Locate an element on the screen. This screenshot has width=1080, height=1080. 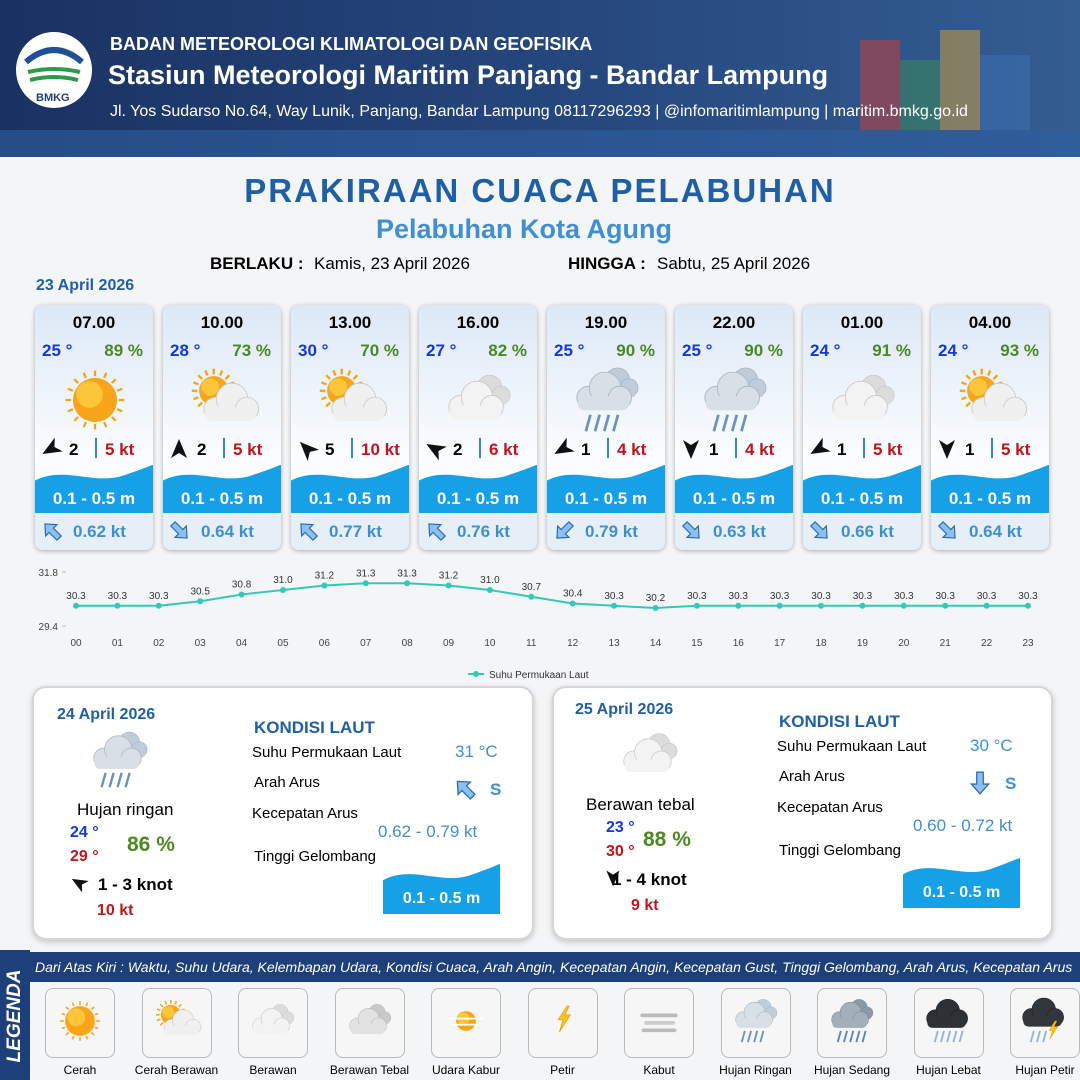
forecast-card: 01.00 24 ° 91 % 1 5 kt 0.1 - 0.5 m 0.66 kt is located at coordinates (862, 427).